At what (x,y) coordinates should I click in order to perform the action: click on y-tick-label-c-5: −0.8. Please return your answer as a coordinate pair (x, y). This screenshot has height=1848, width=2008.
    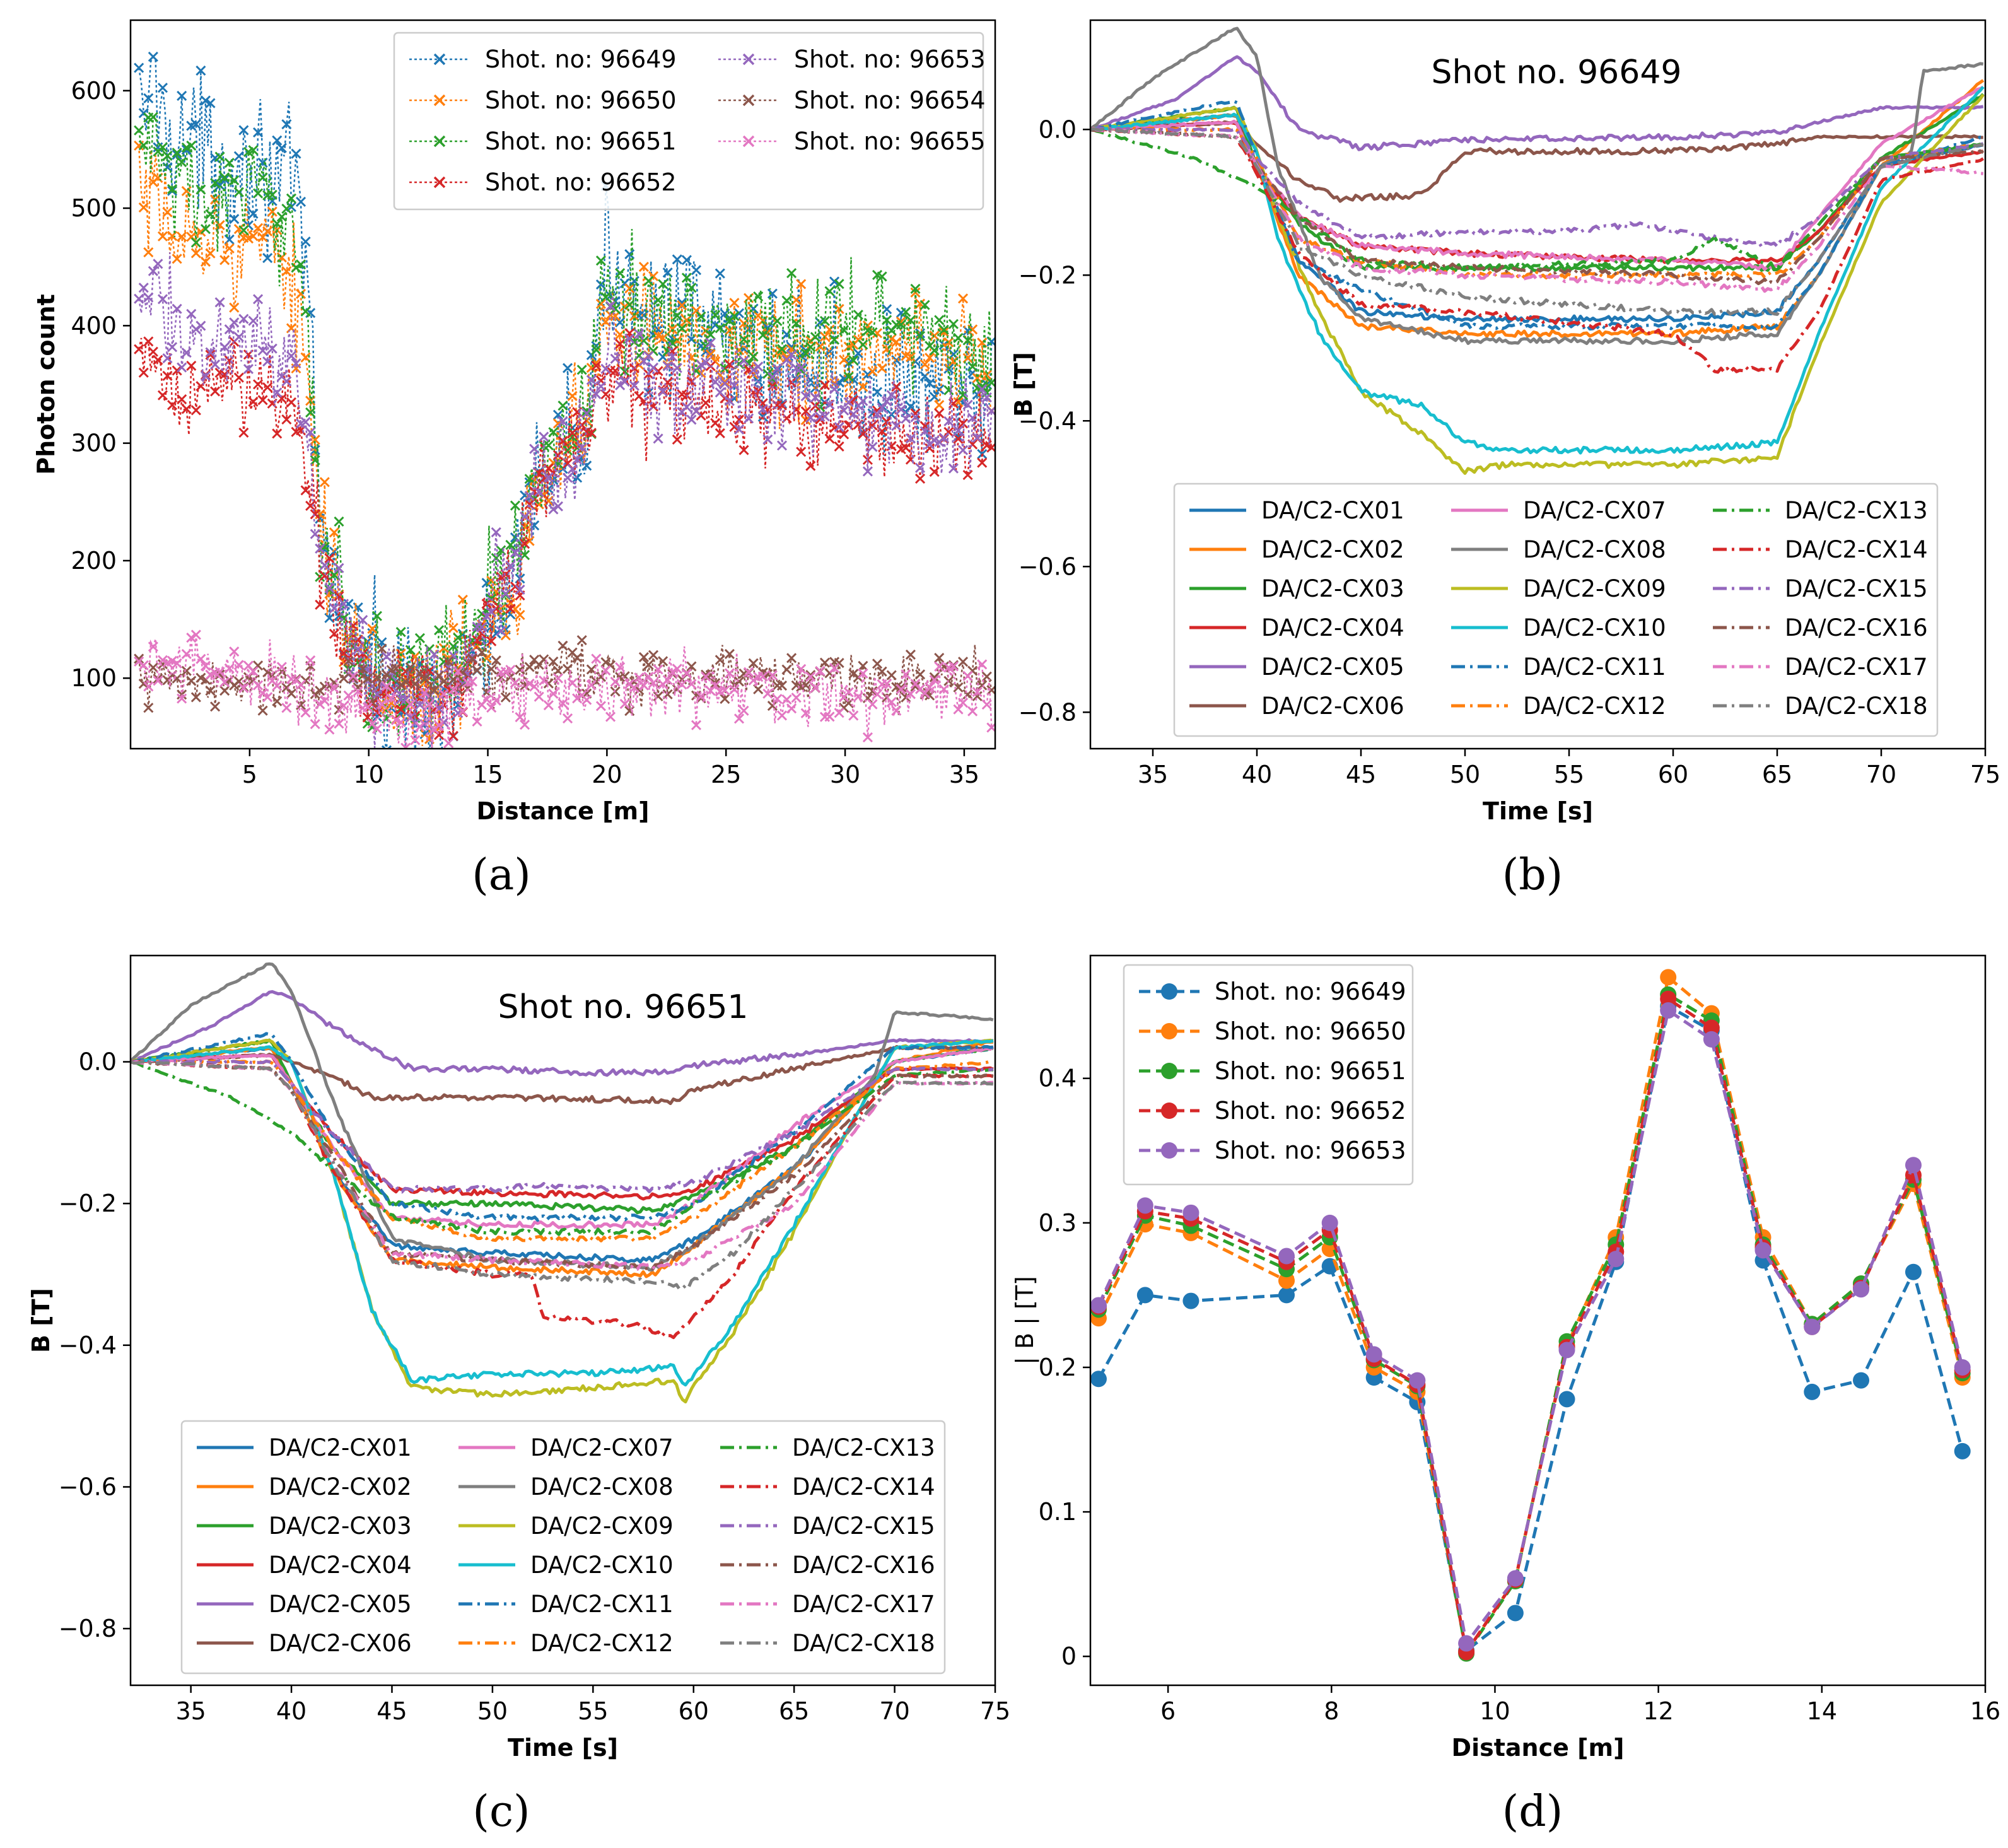
    Looking at the image, I should click on (88, 1628).